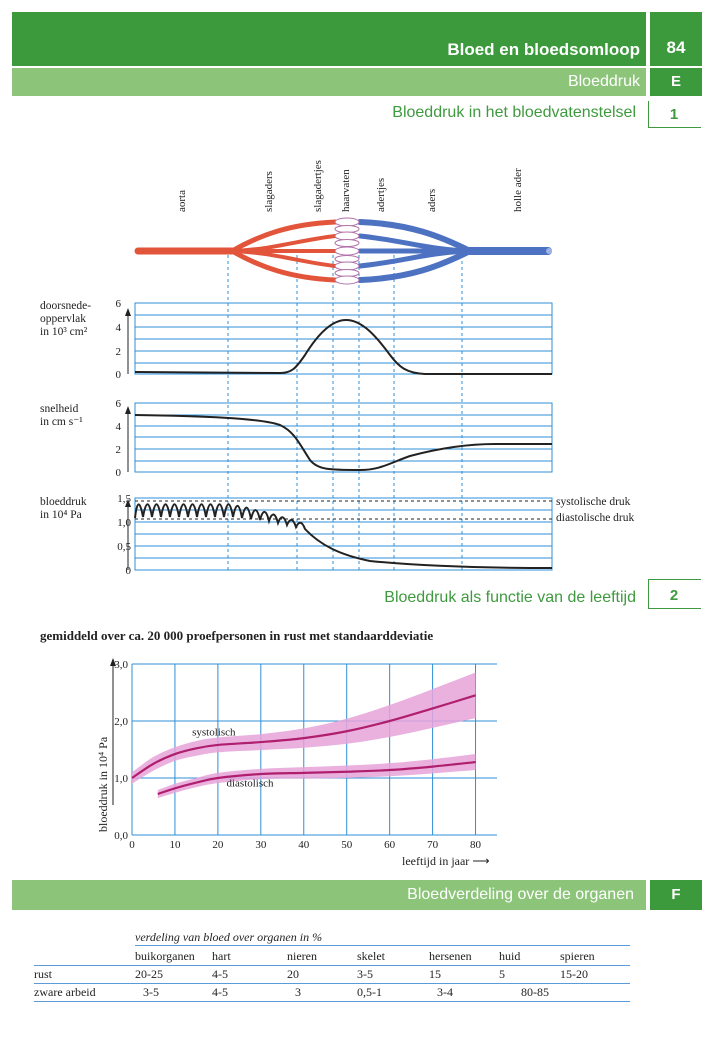 The image size is (714, 1063). I want to click on p3-tick-05: 0,5, so click(124, 547).